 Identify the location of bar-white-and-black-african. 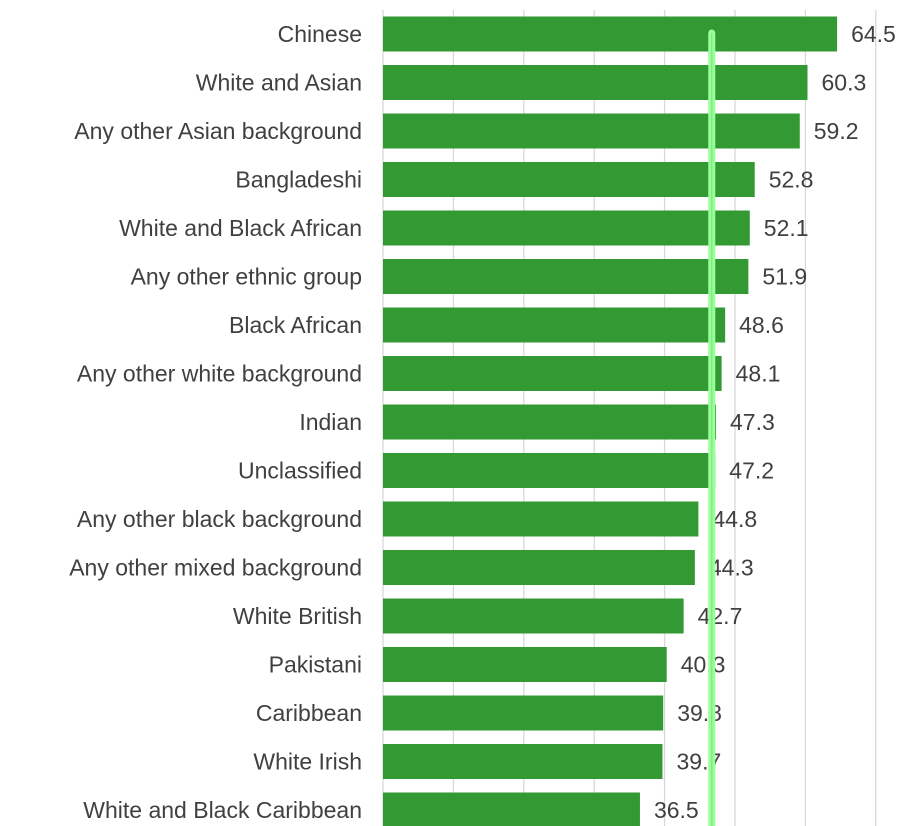
(566, 228).